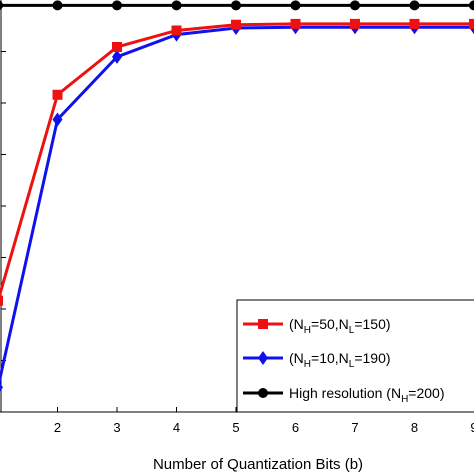 The width and height of the screenshot is (474, 474). I want to click on x-tick-label: 8, so click(414, 427).